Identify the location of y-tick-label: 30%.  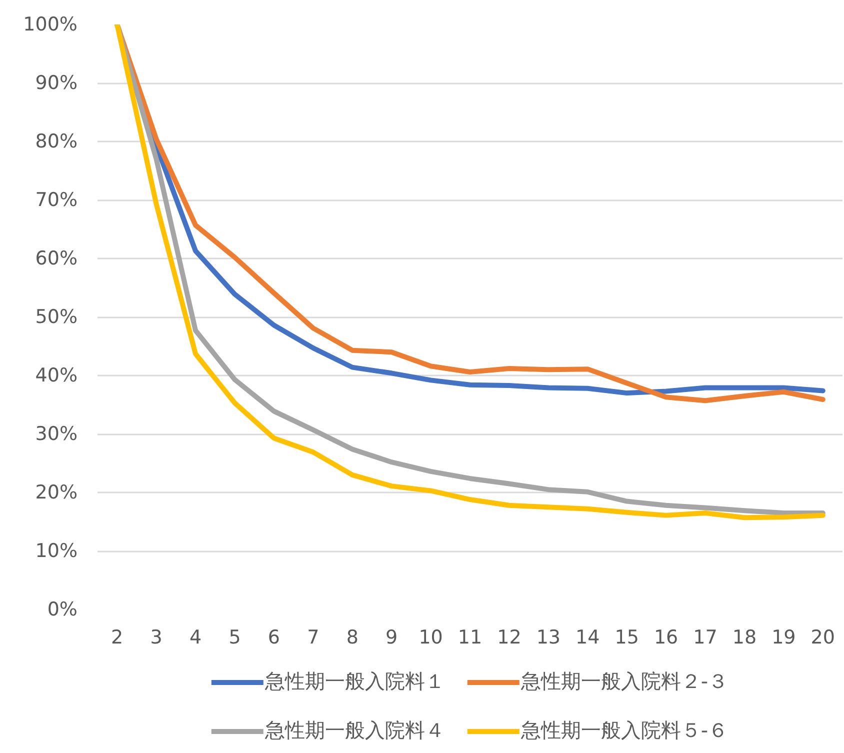
(56, 434).